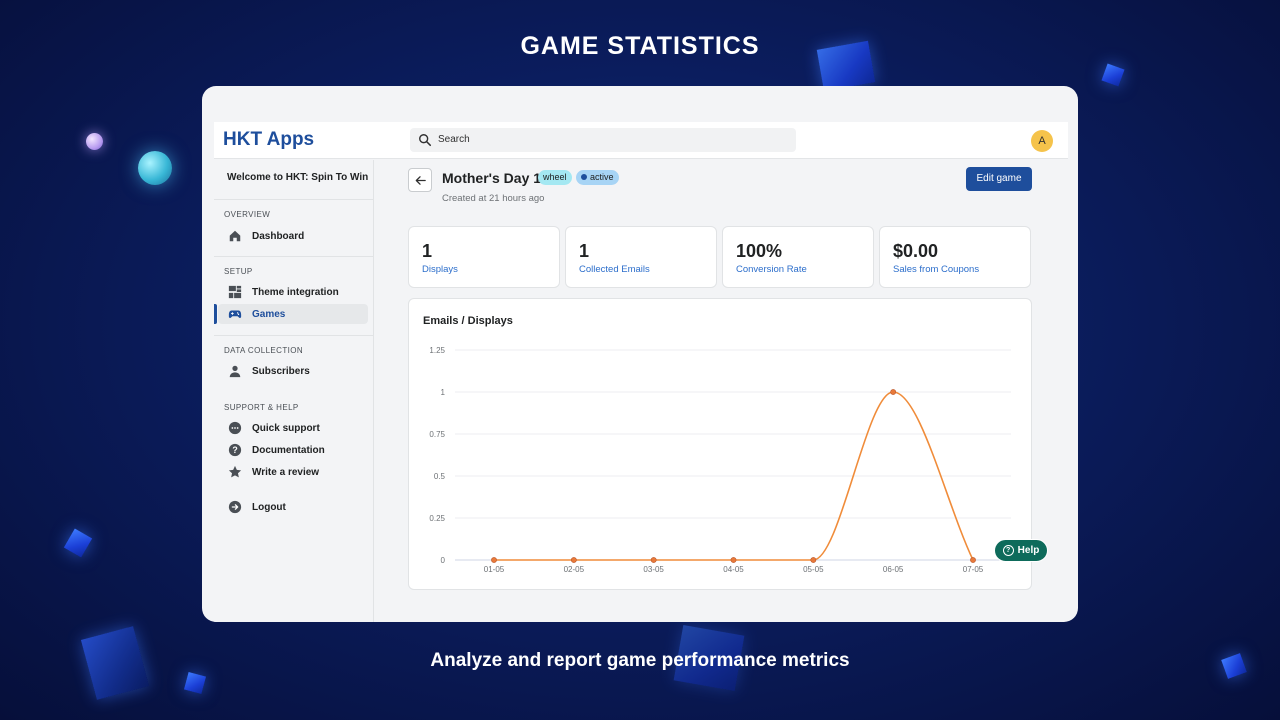 The image size is (1280, 720). What do you see at coordinates (286, 428) in the screenshot?
I see `sidebar-item-label: Quick support` at bounding box center [286, 428].